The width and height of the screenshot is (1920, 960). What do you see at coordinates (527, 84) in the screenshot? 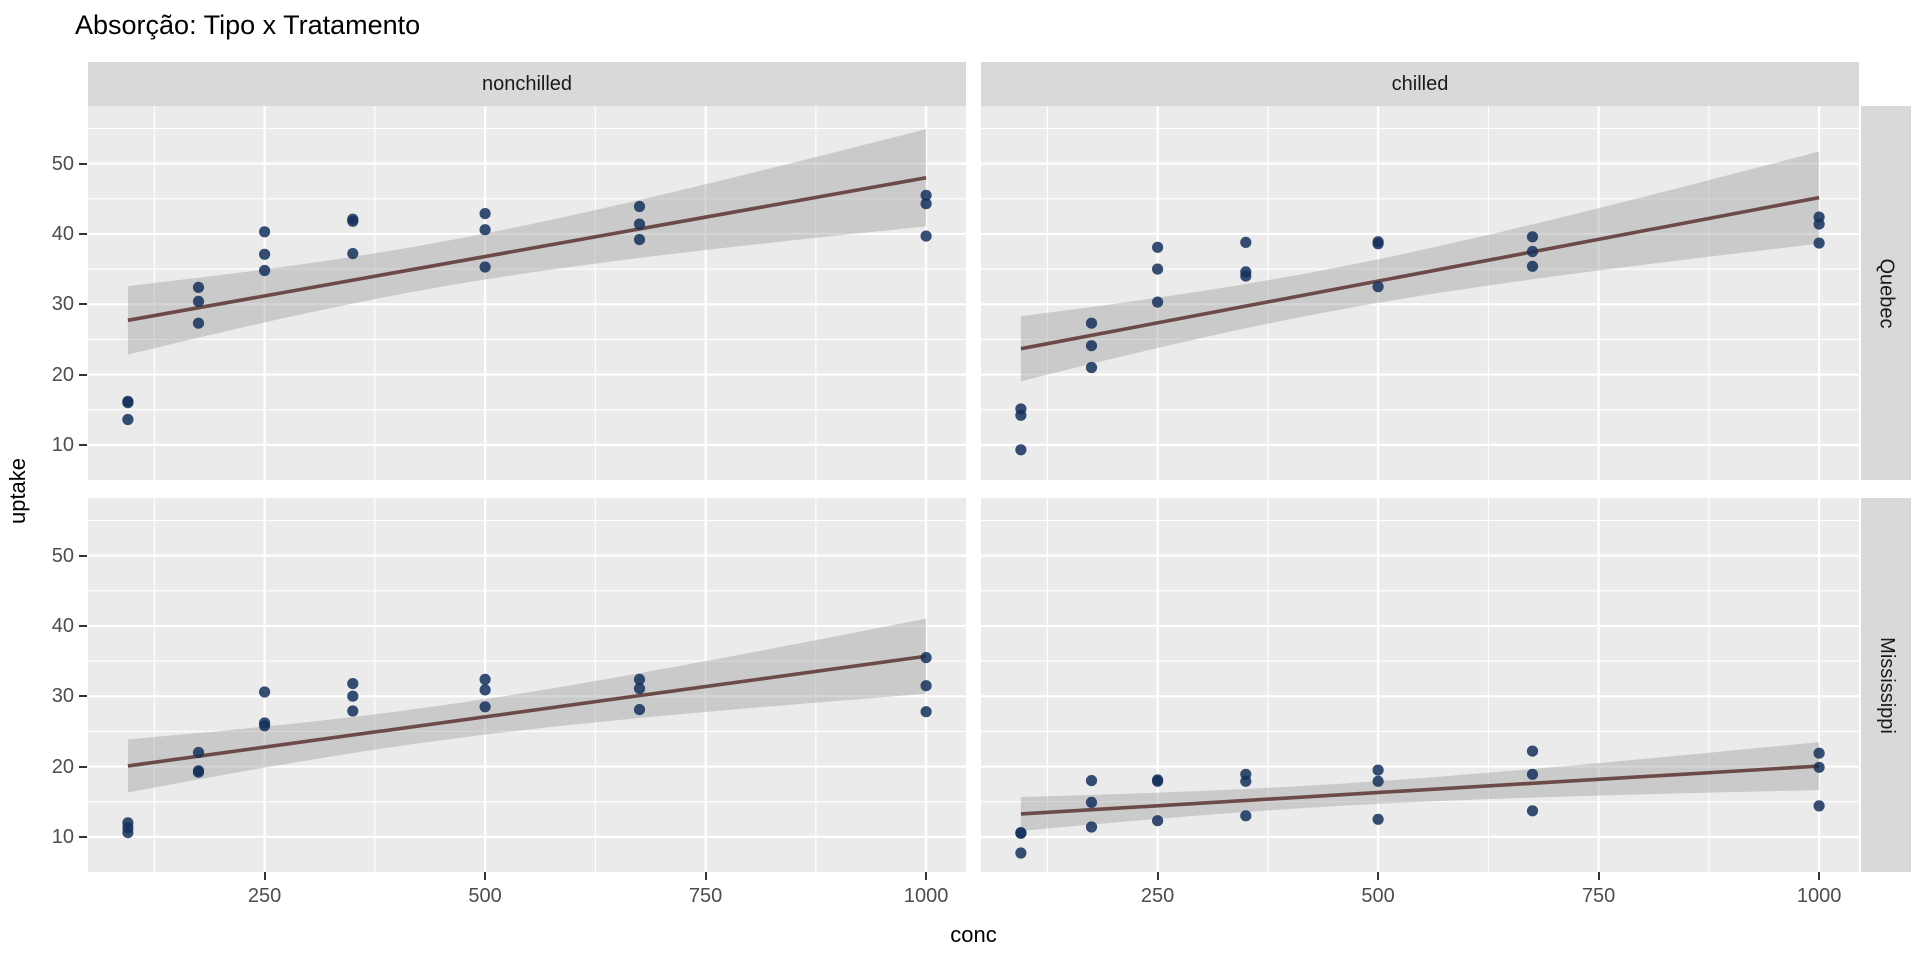
I see `facet-strip-nonchilled: nonchilled` at bounding box center [527, 84].